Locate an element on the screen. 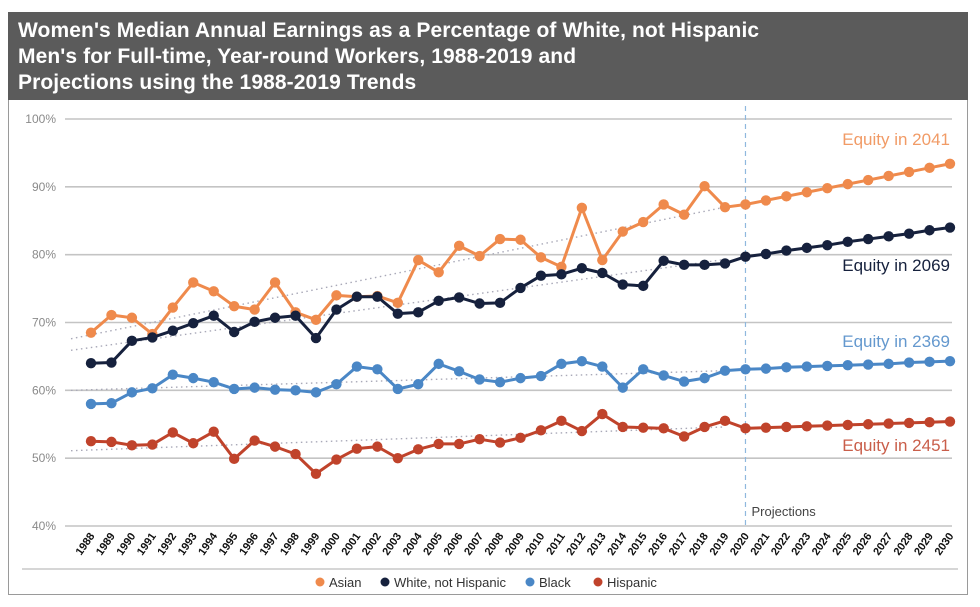 This screenshot has height=607, width=980. equity-label: Equity in 2069 is located at coordinates (896, 265).